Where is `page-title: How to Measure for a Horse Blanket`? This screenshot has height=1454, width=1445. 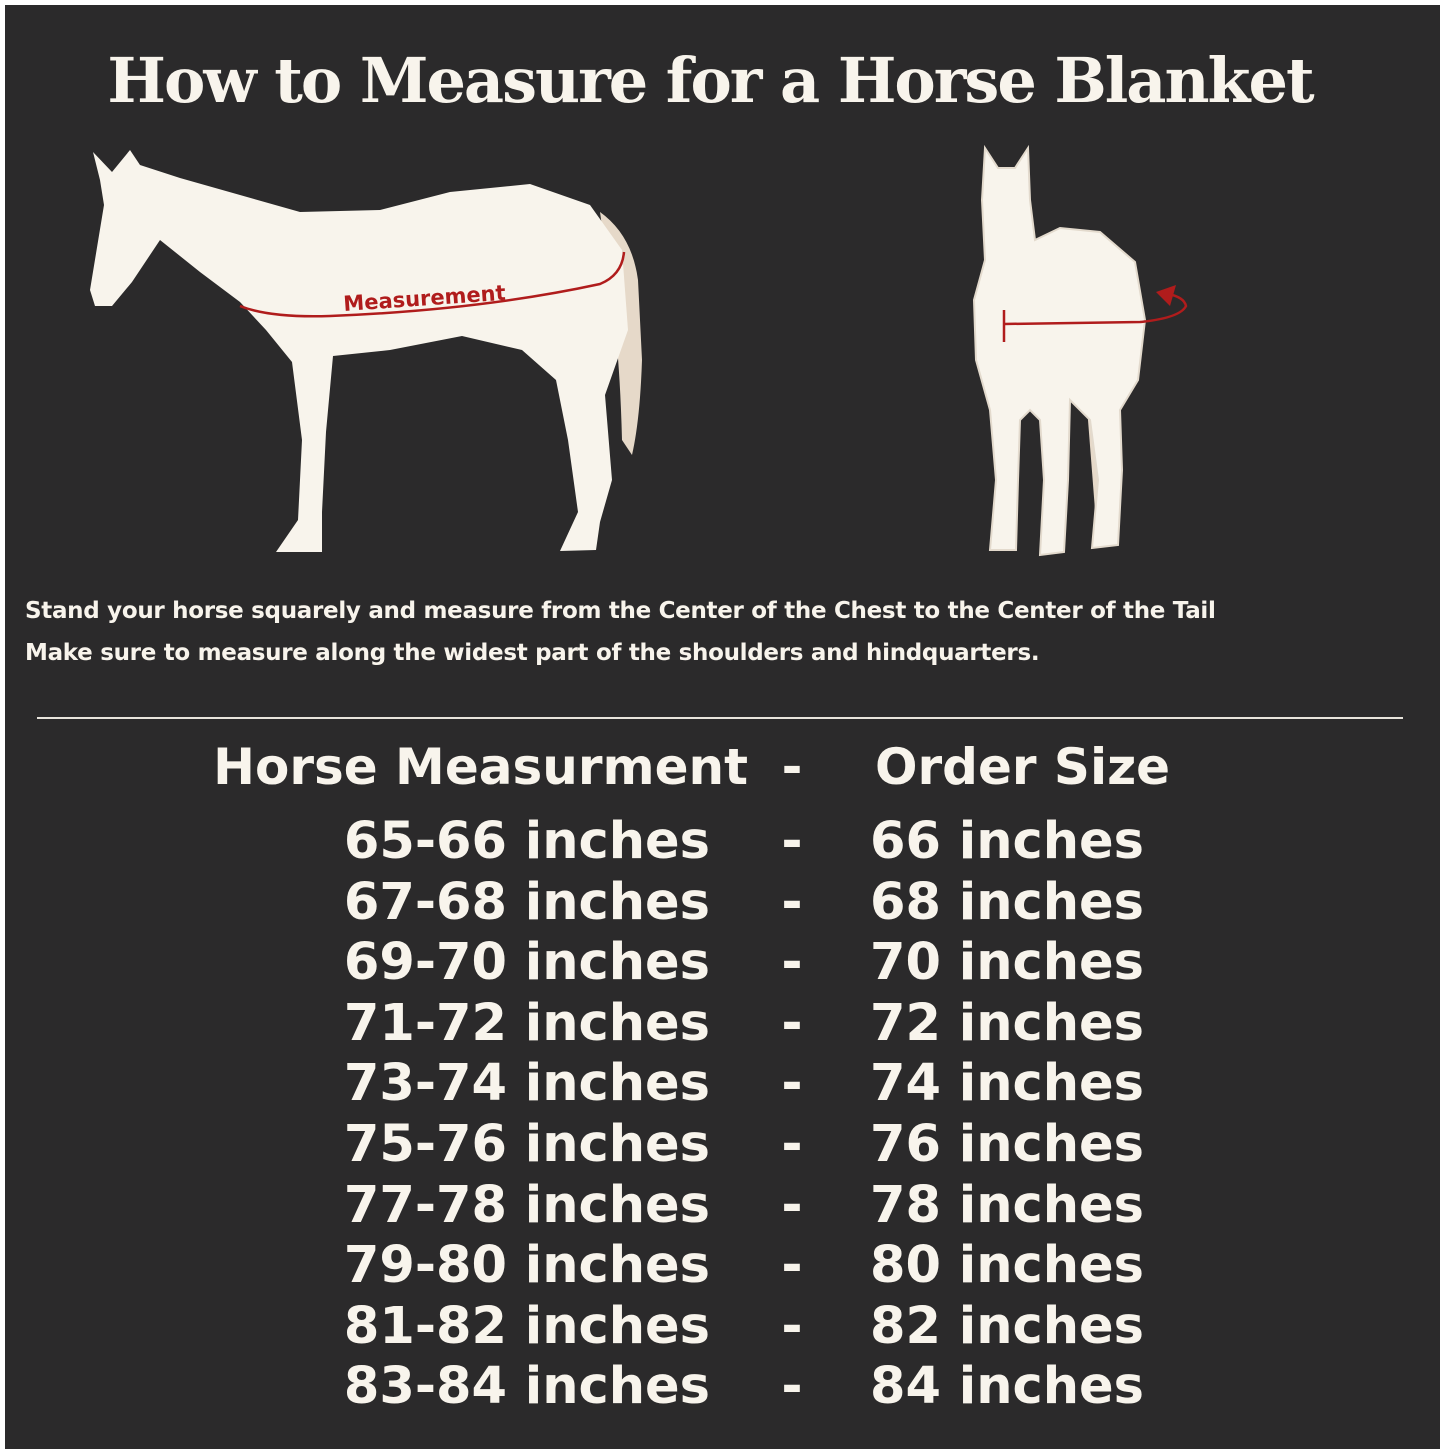 page-title: How to Measure for a Horse Blanket is located at coordinates (710, 80).